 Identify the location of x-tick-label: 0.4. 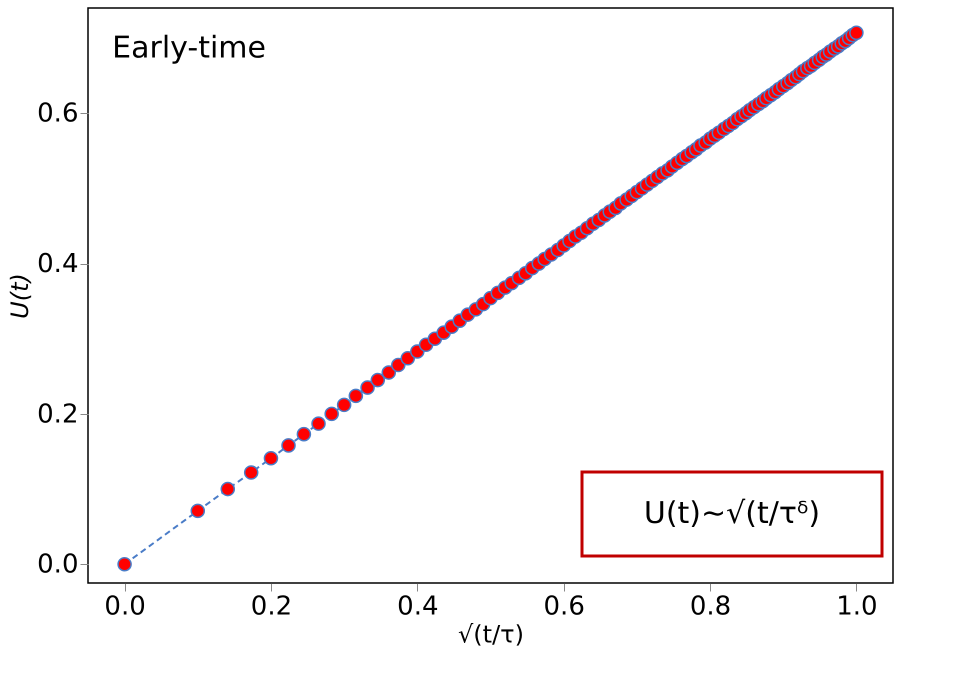
(417, 607).